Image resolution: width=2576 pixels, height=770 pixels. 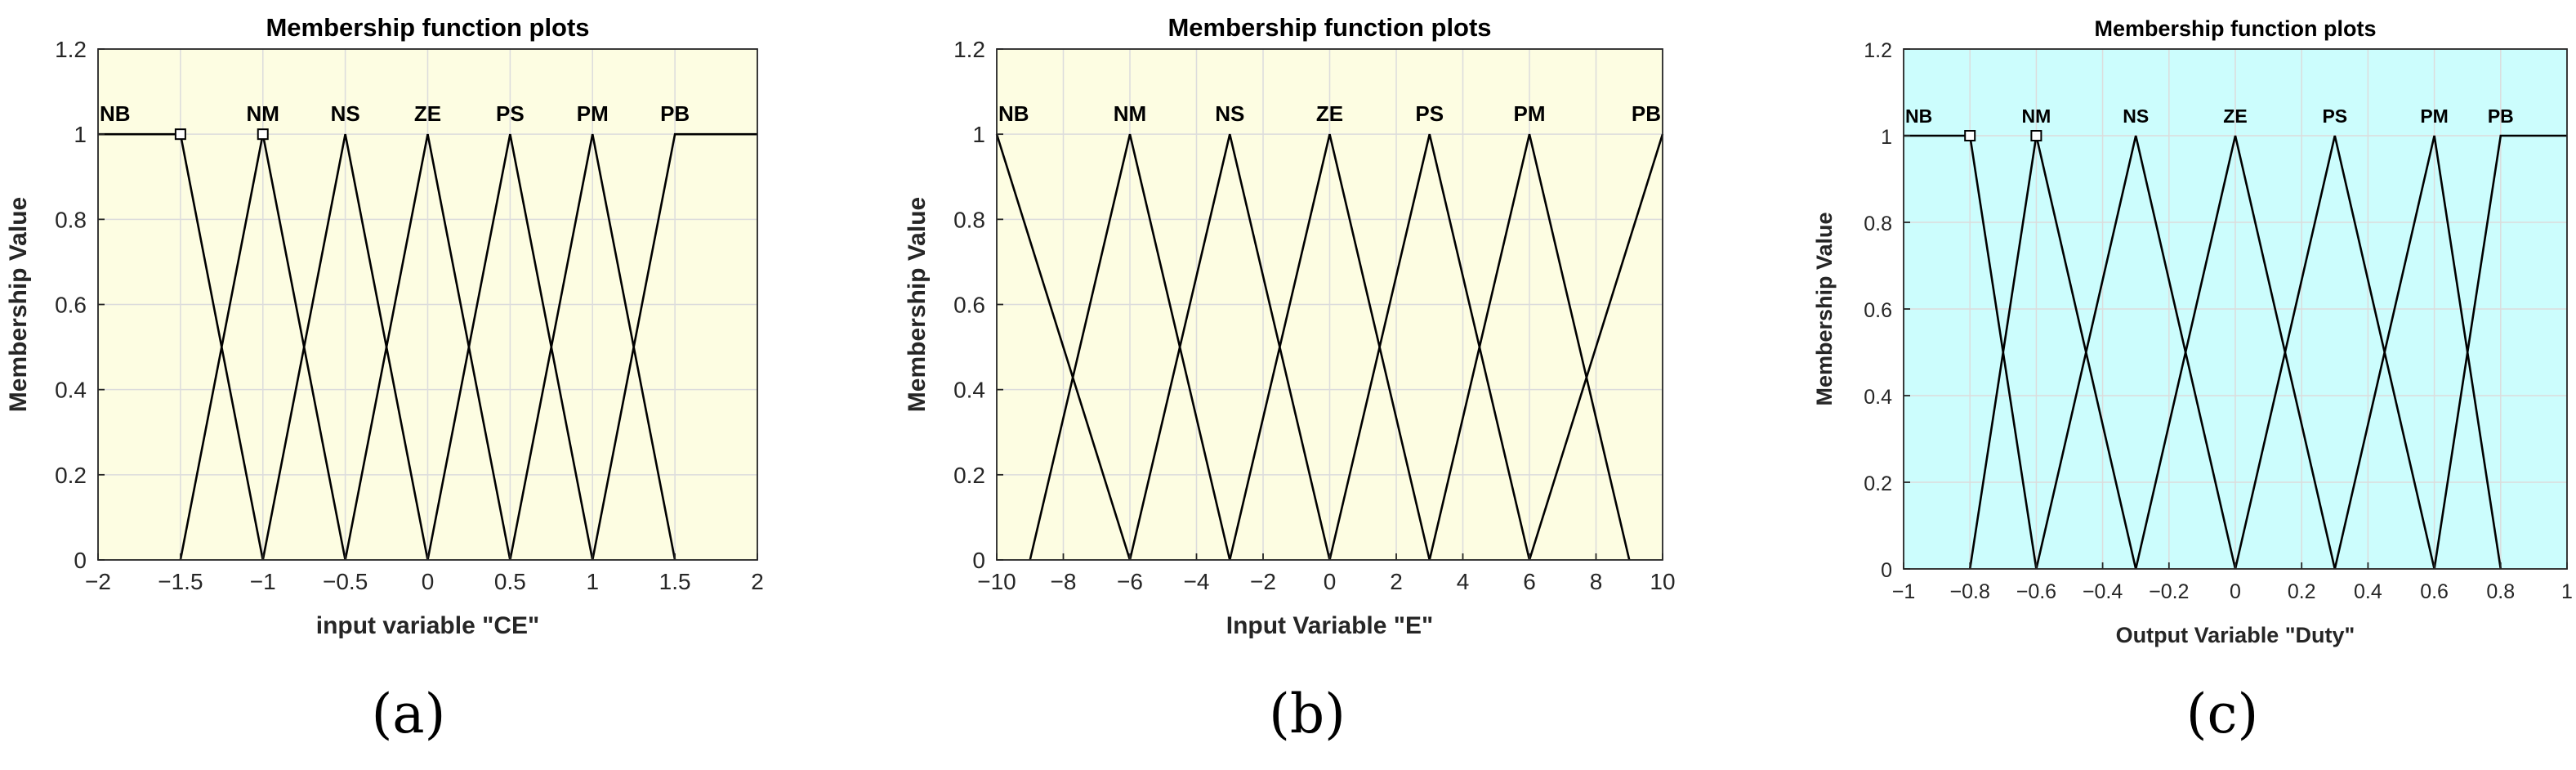 I want to click on x-tick-label: −0.4, so click(x=2103, y=591).